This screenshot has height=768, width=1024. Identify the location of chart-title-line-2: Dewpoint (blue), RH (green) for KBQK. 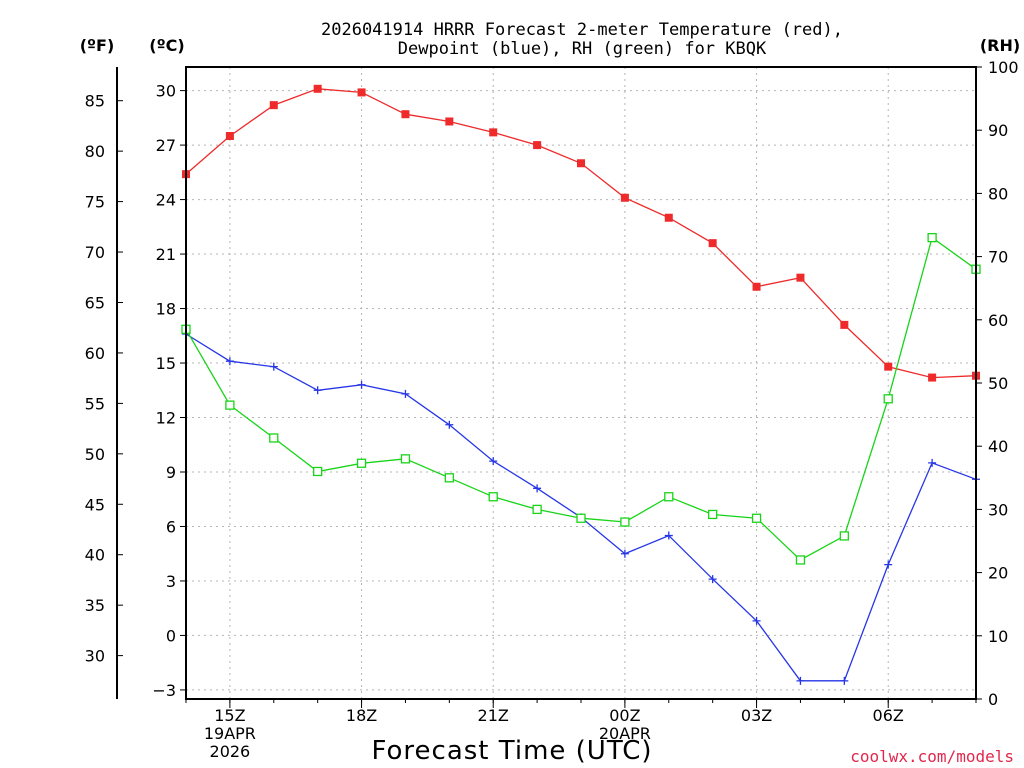
(582, 49).